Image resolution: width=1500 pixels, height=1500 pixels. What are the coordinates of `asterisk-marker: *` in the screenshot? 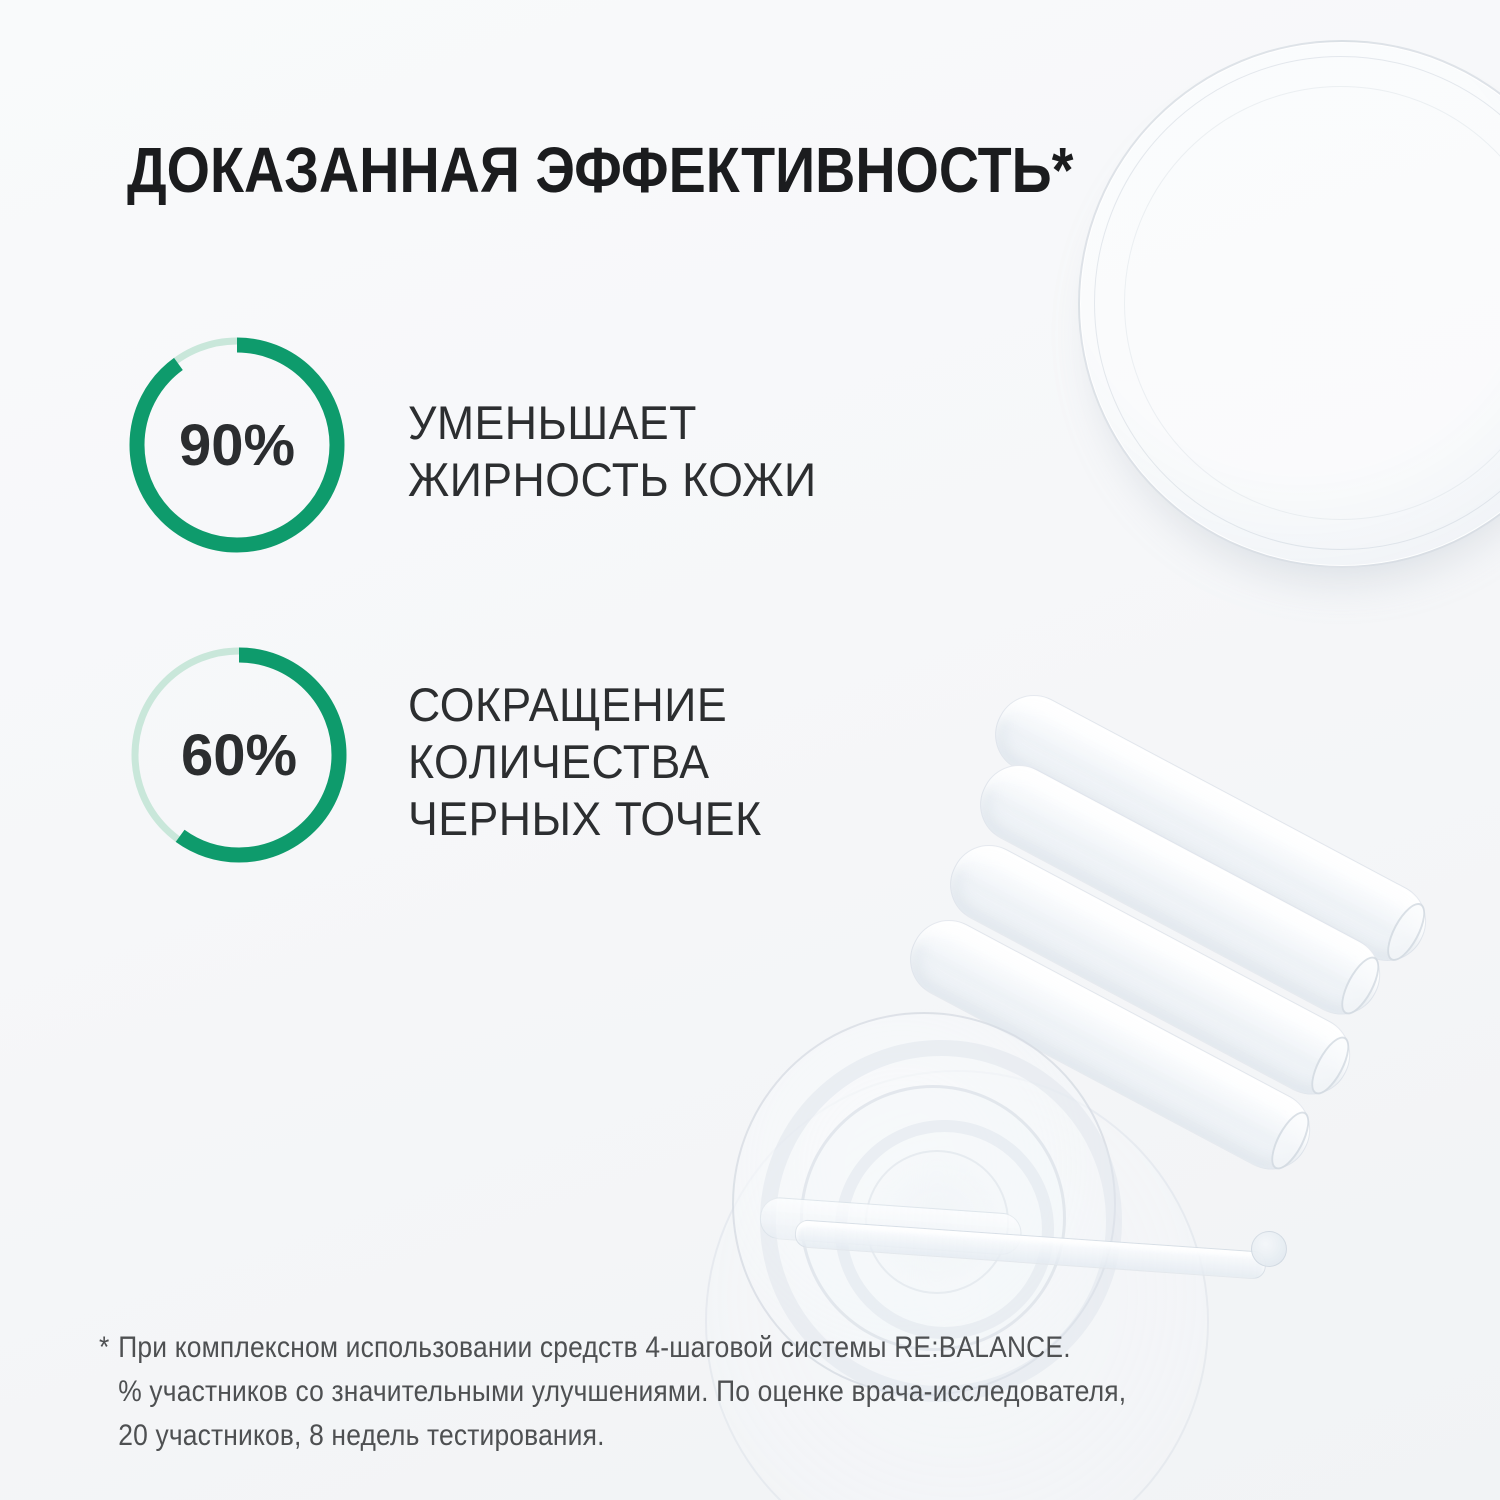 It's located at (104, 1347).